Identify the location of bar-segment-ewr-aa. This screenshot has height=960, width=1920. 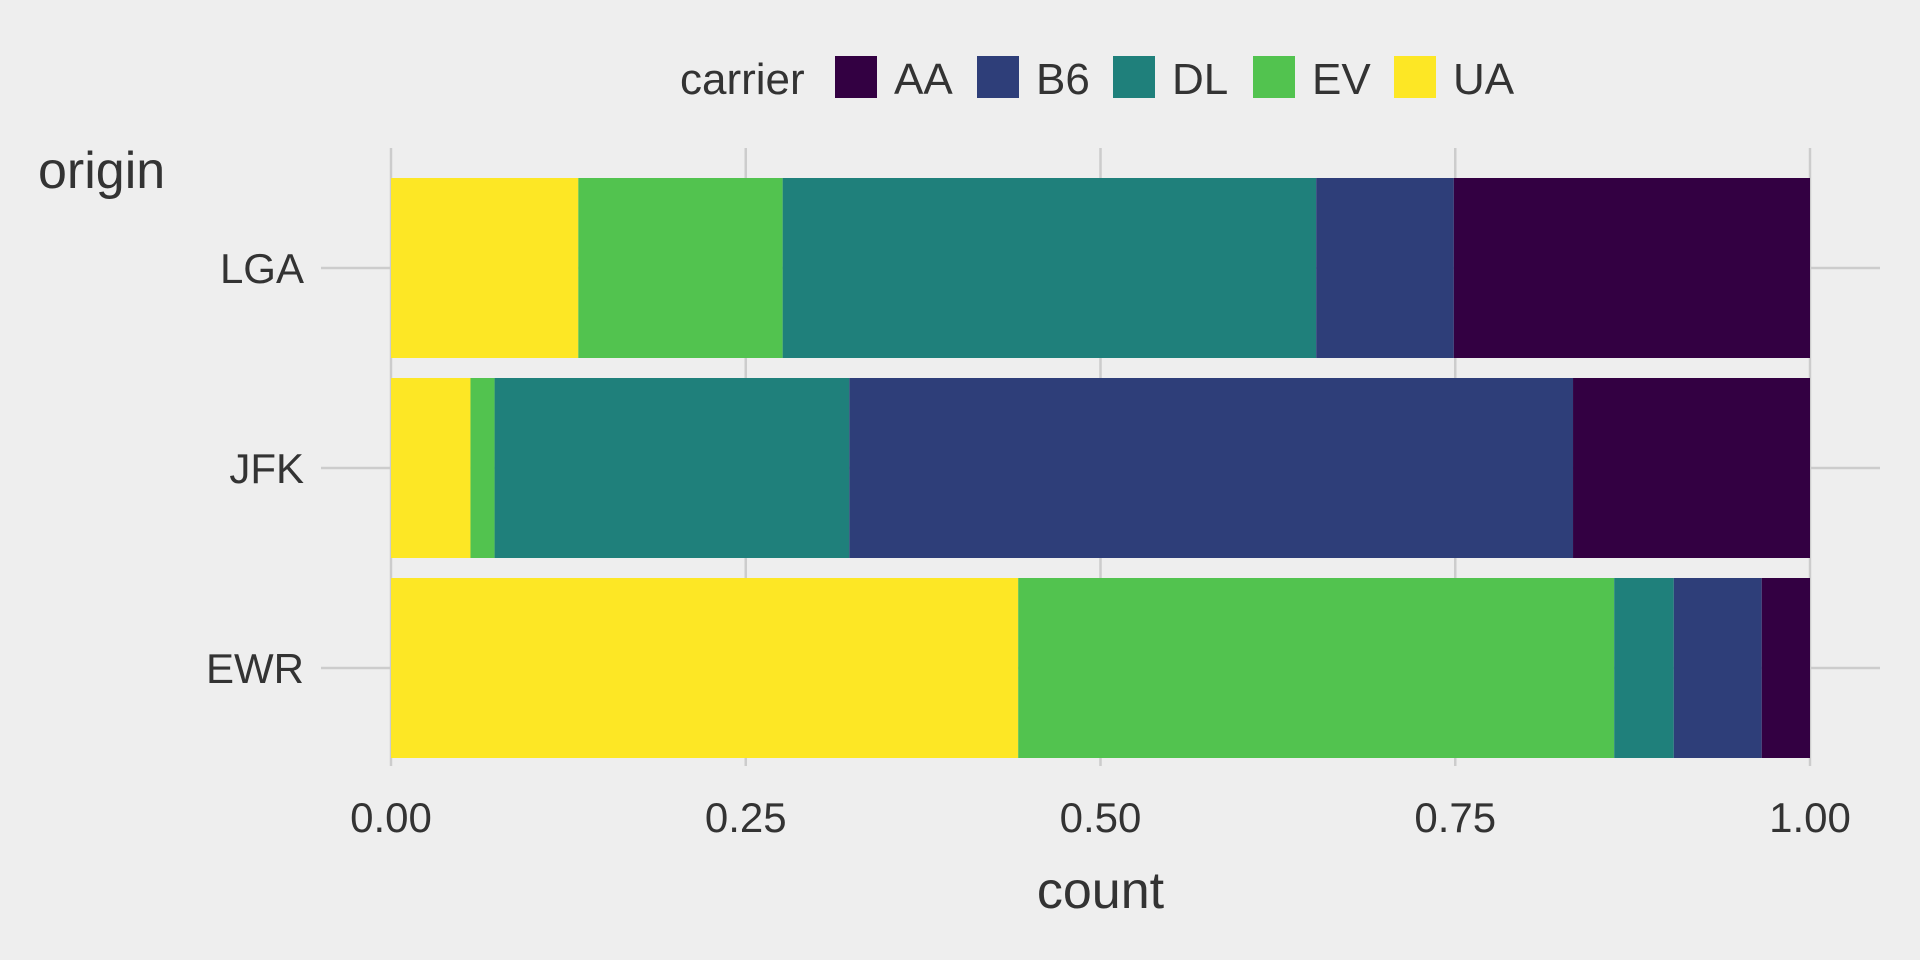
(1785, 668).